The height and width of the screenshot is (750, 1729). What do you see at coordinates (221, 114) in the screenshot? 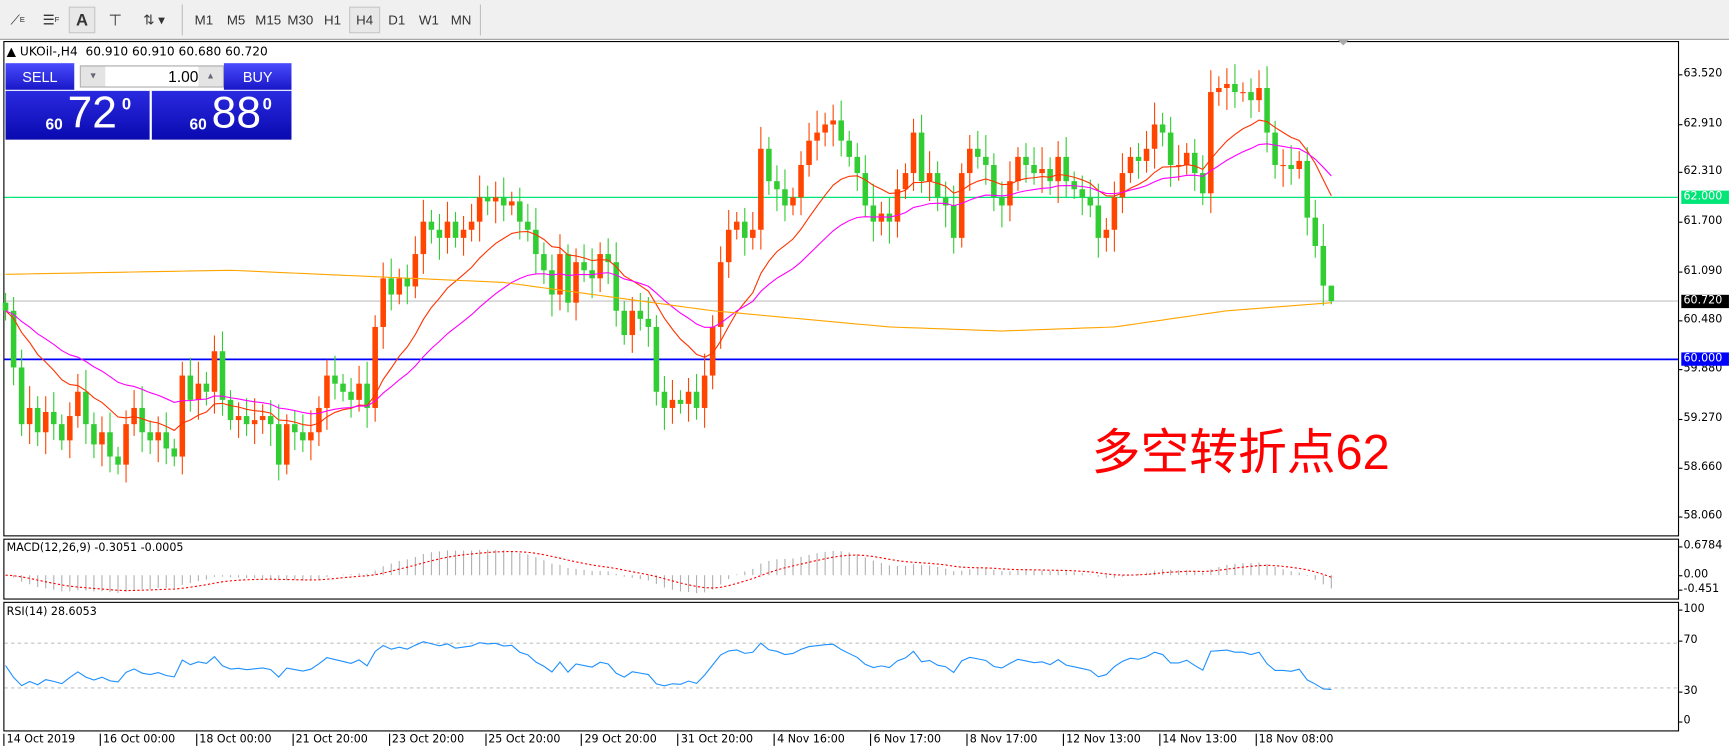
I see `buy-price: 60 88 0` at bounding box center [221, 114].